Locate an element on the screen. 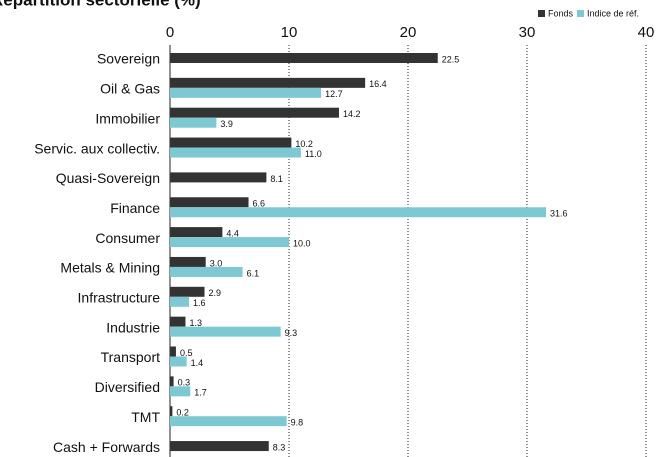 The height and width of the screenshot is (457, 667). value-label: 31.6 is located at coordinates (559, 214).